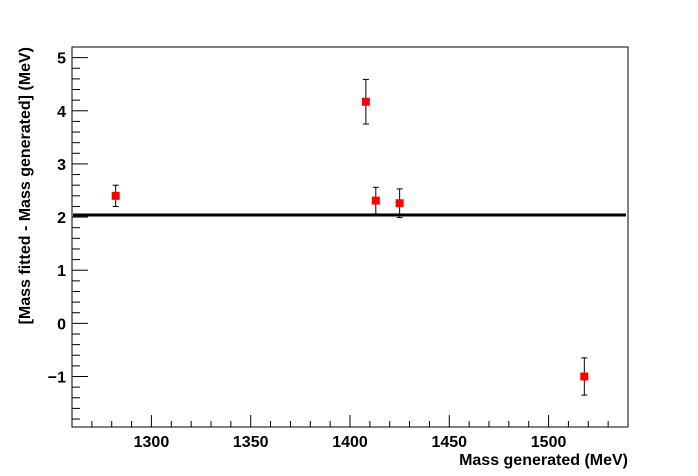 This screenshot has width=698, height=476. Describe the element at coordinates (25, 185) in the screenshot. I see `y-axis-title: [Mass fitted - Mass generated] (MeV)` at that location.